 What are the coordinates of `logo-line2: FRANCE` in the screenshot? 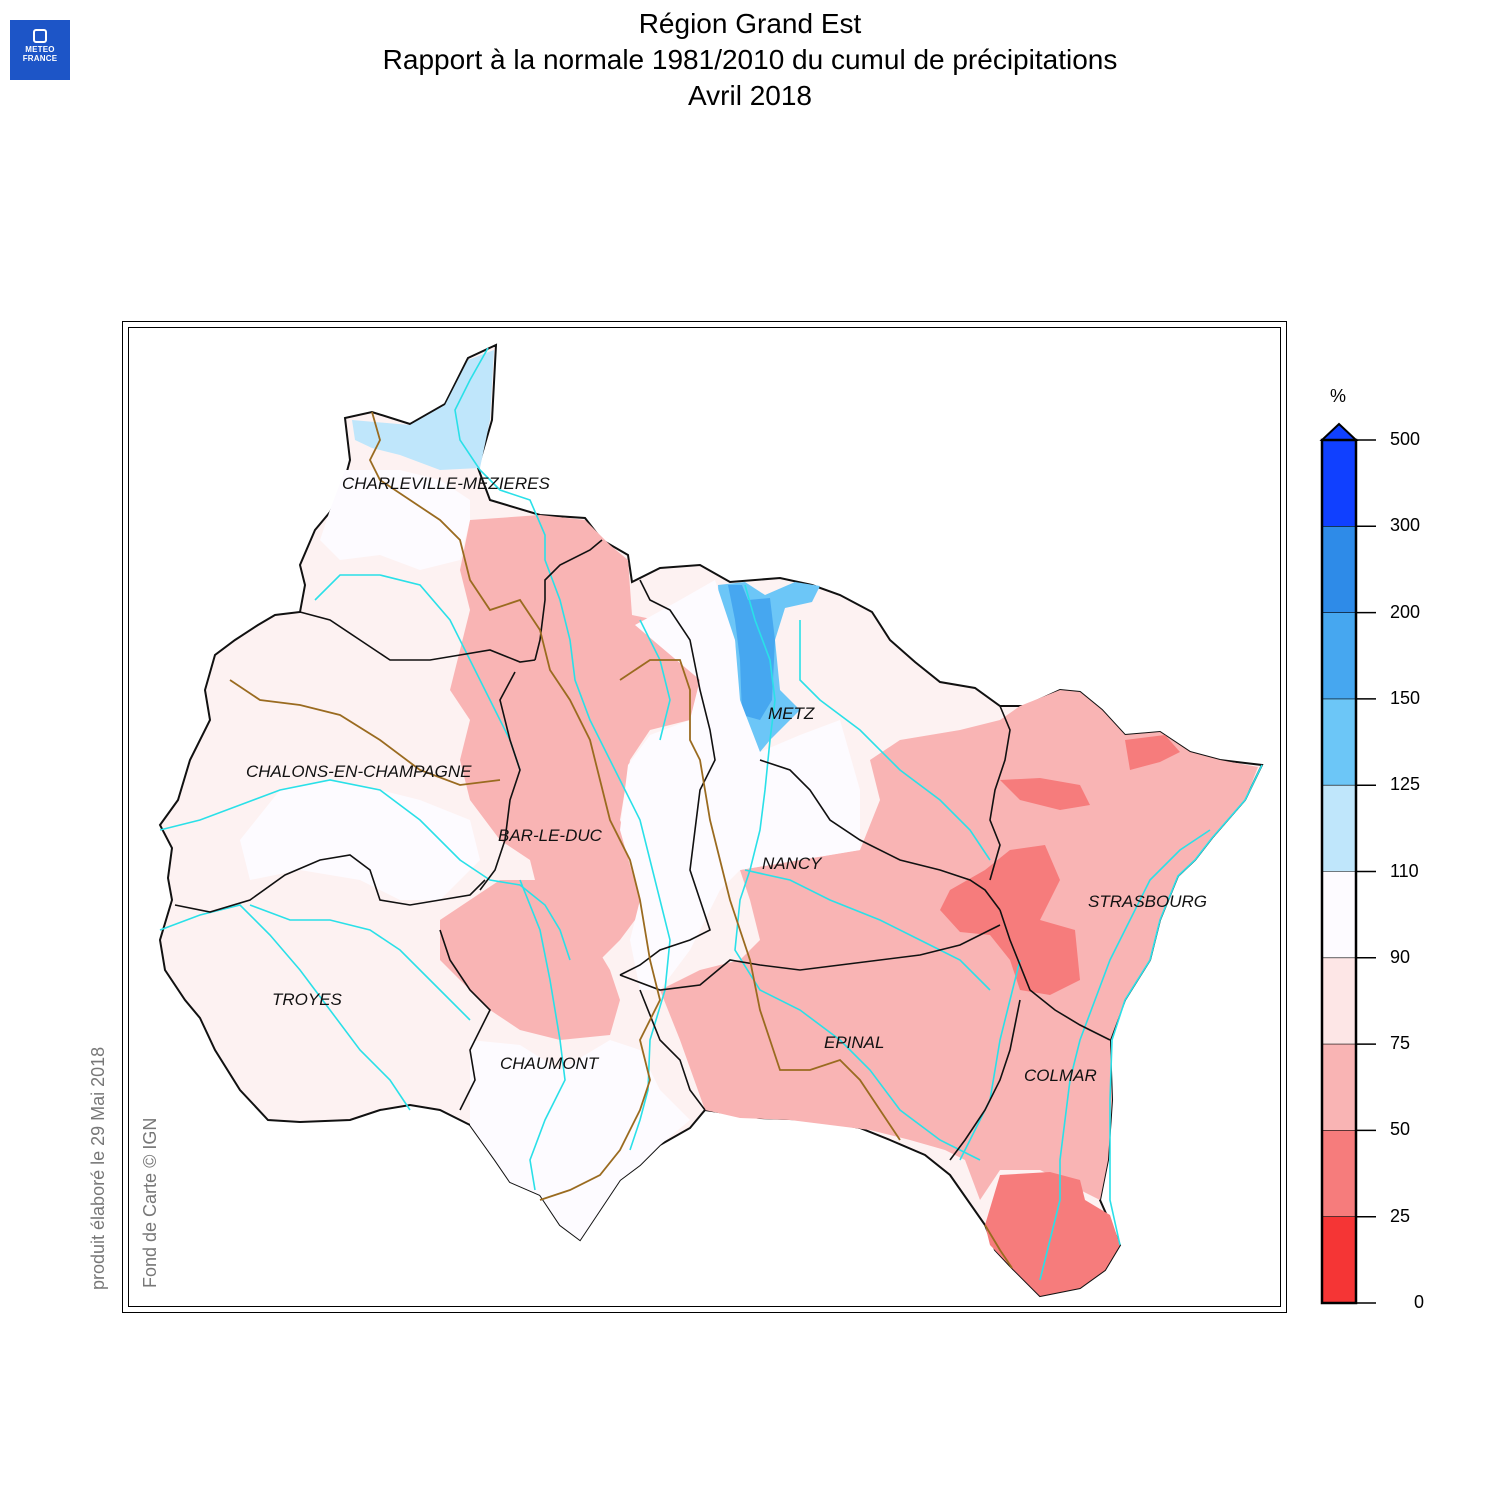 It's located at (40, 58).